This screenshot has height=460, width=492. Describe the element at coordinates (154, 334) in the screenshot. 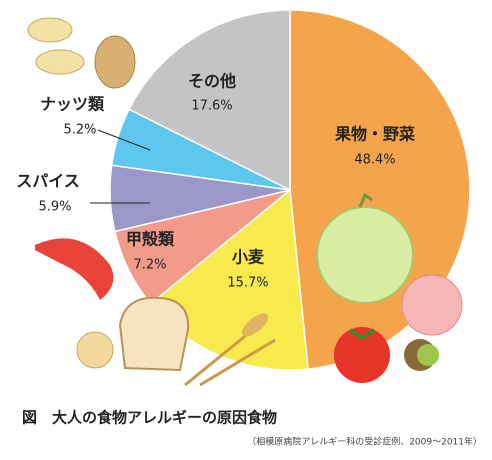

I see `bread-icon` at that location.